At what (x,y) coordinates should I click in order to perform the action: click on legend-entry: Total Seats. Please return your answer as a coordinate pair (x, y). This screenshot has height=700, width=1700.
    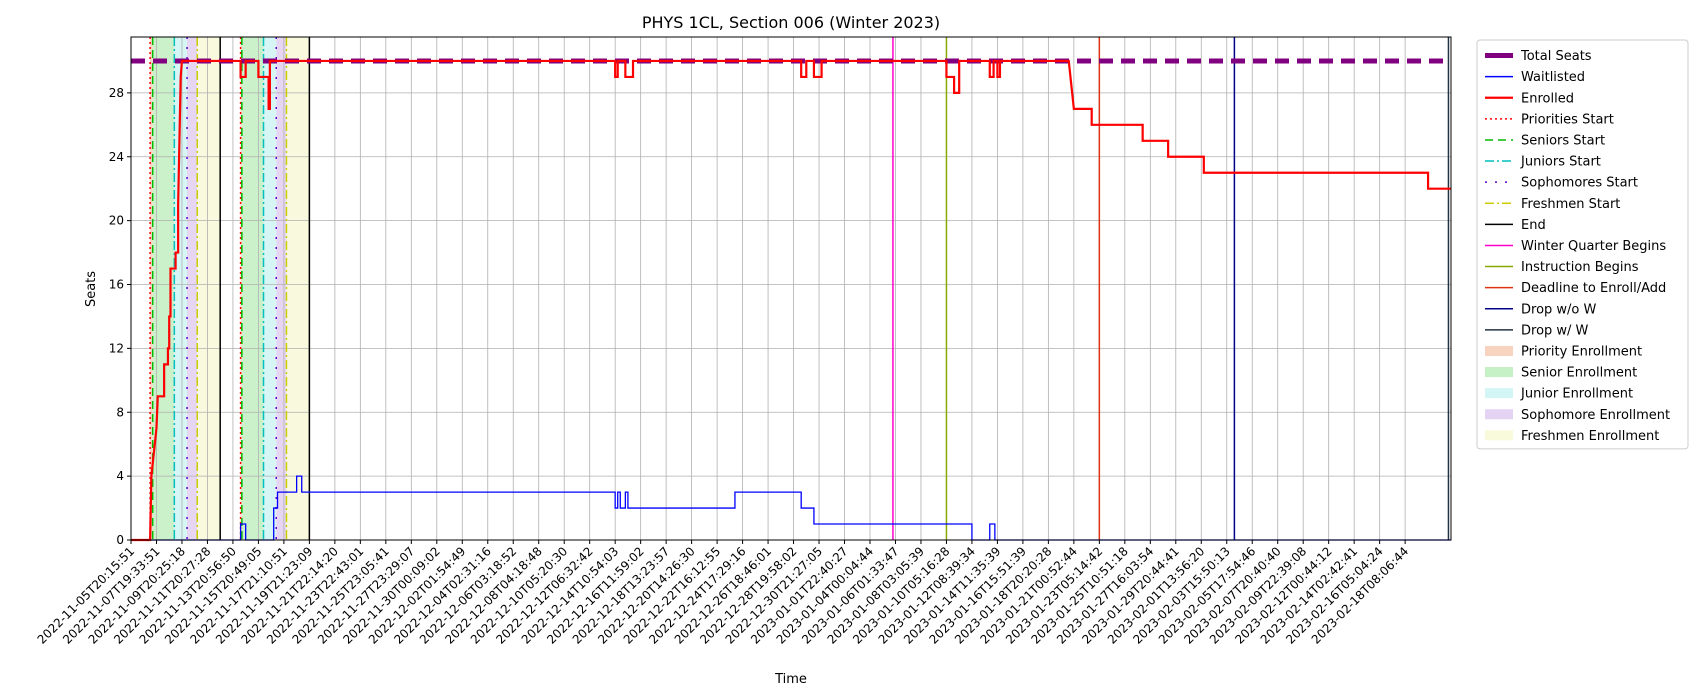
    Looking at the image, I should click on (1538, 56).